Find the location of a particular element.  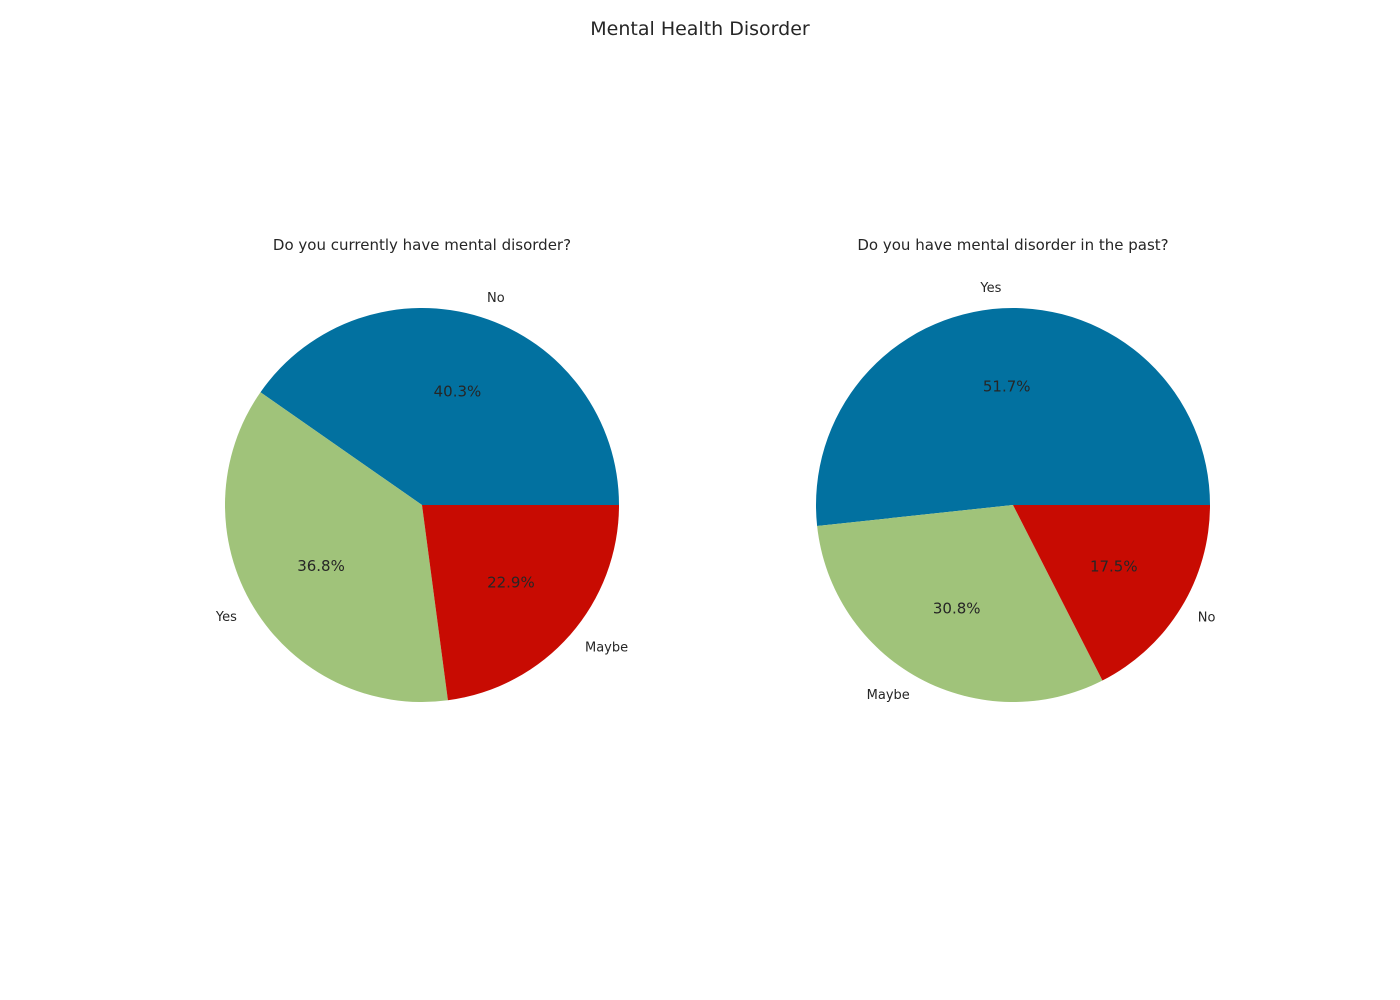

pie-slice-current-no is located at coordinates (439, 406).